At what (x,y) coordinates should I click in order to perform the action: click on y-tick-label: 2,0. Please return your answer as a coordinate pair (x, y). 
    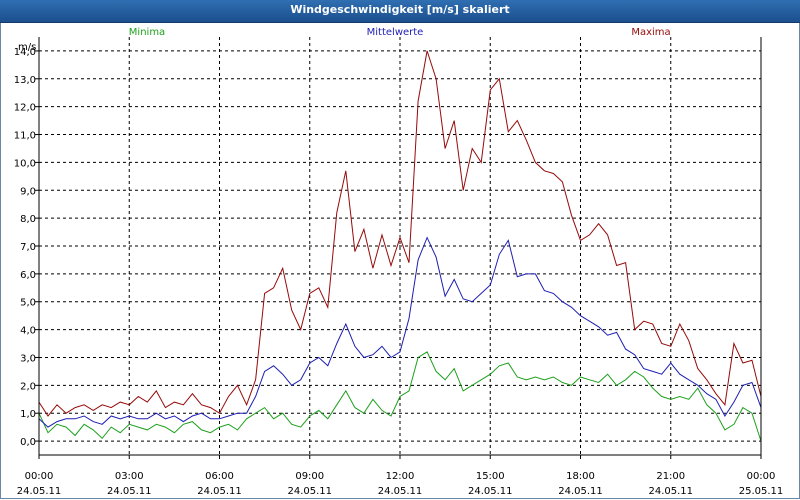
    Looking at the image, I should click on (28, 386).